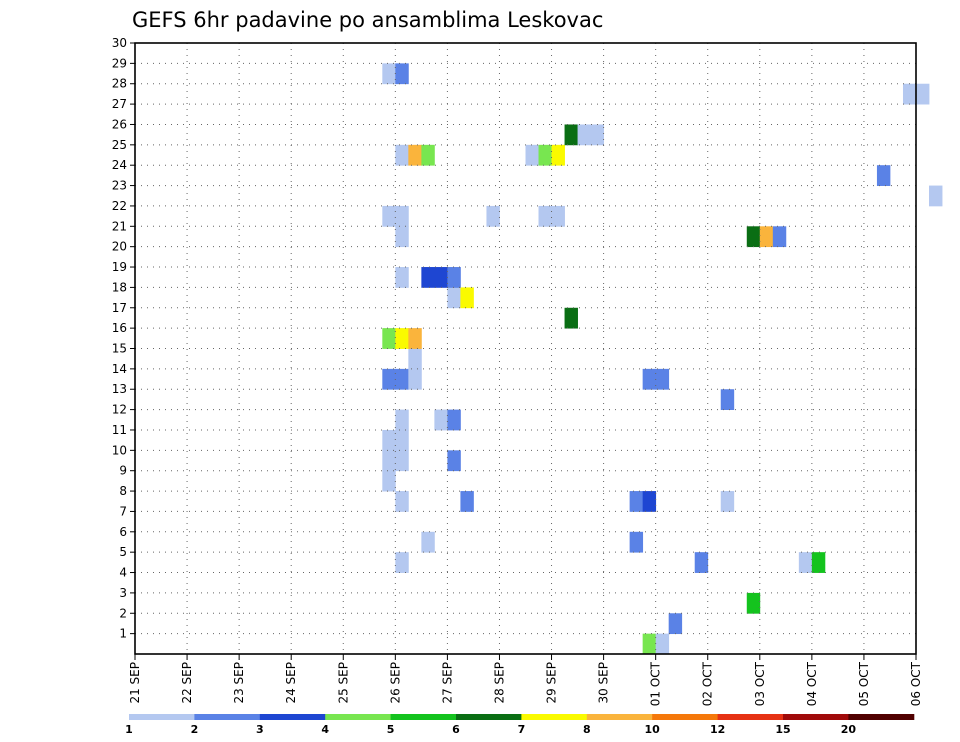  What do you see at coordinates (587, 729) in the screenshot?
I see `colorbar-label: 8` at bounding box center [587, 729].